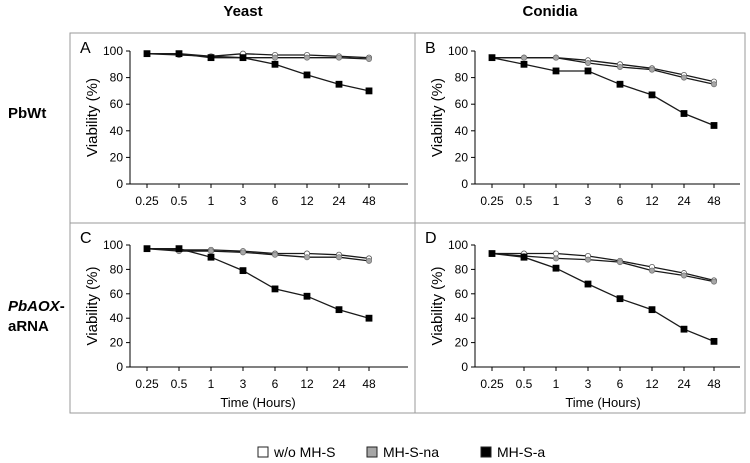 The image size is (750, 463). What do you see at coordinates (431, 238) in the screenshot?
I see `panel-letter: D` at bounding box center [431, 238].